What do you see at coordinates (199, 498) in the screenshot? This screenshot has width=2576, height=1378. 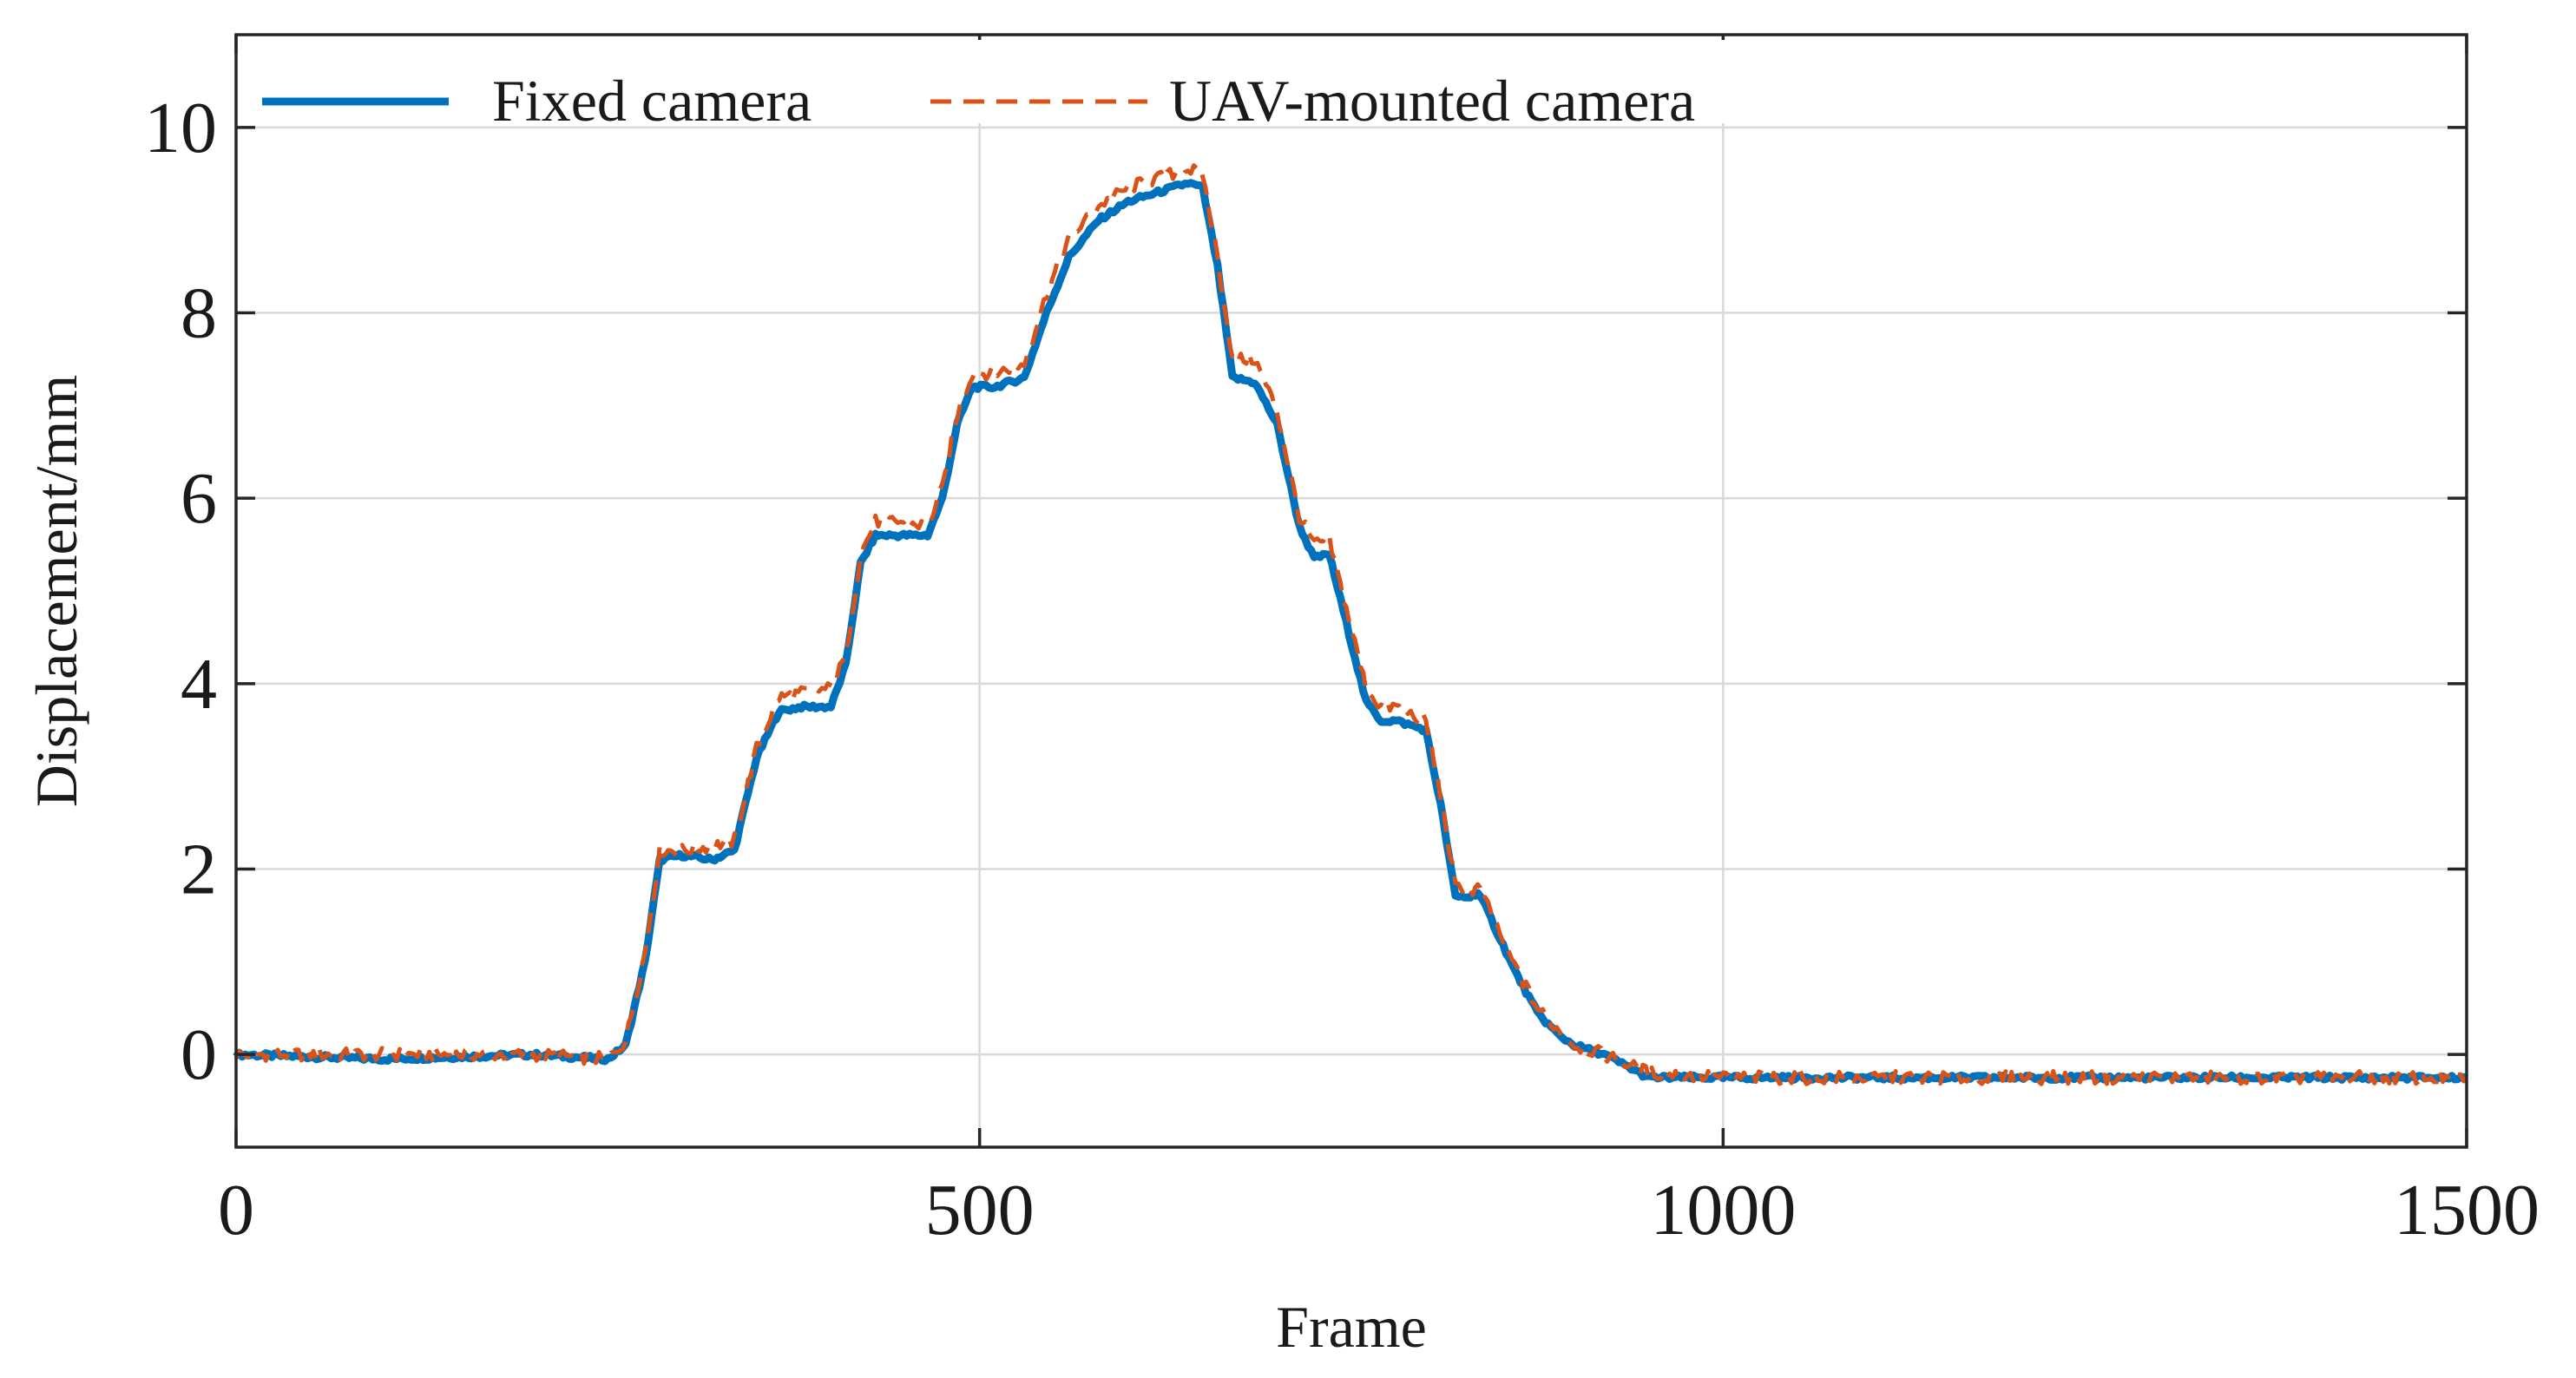 I see `y-tick-label-6: 6` at bounding box center [199, 498].